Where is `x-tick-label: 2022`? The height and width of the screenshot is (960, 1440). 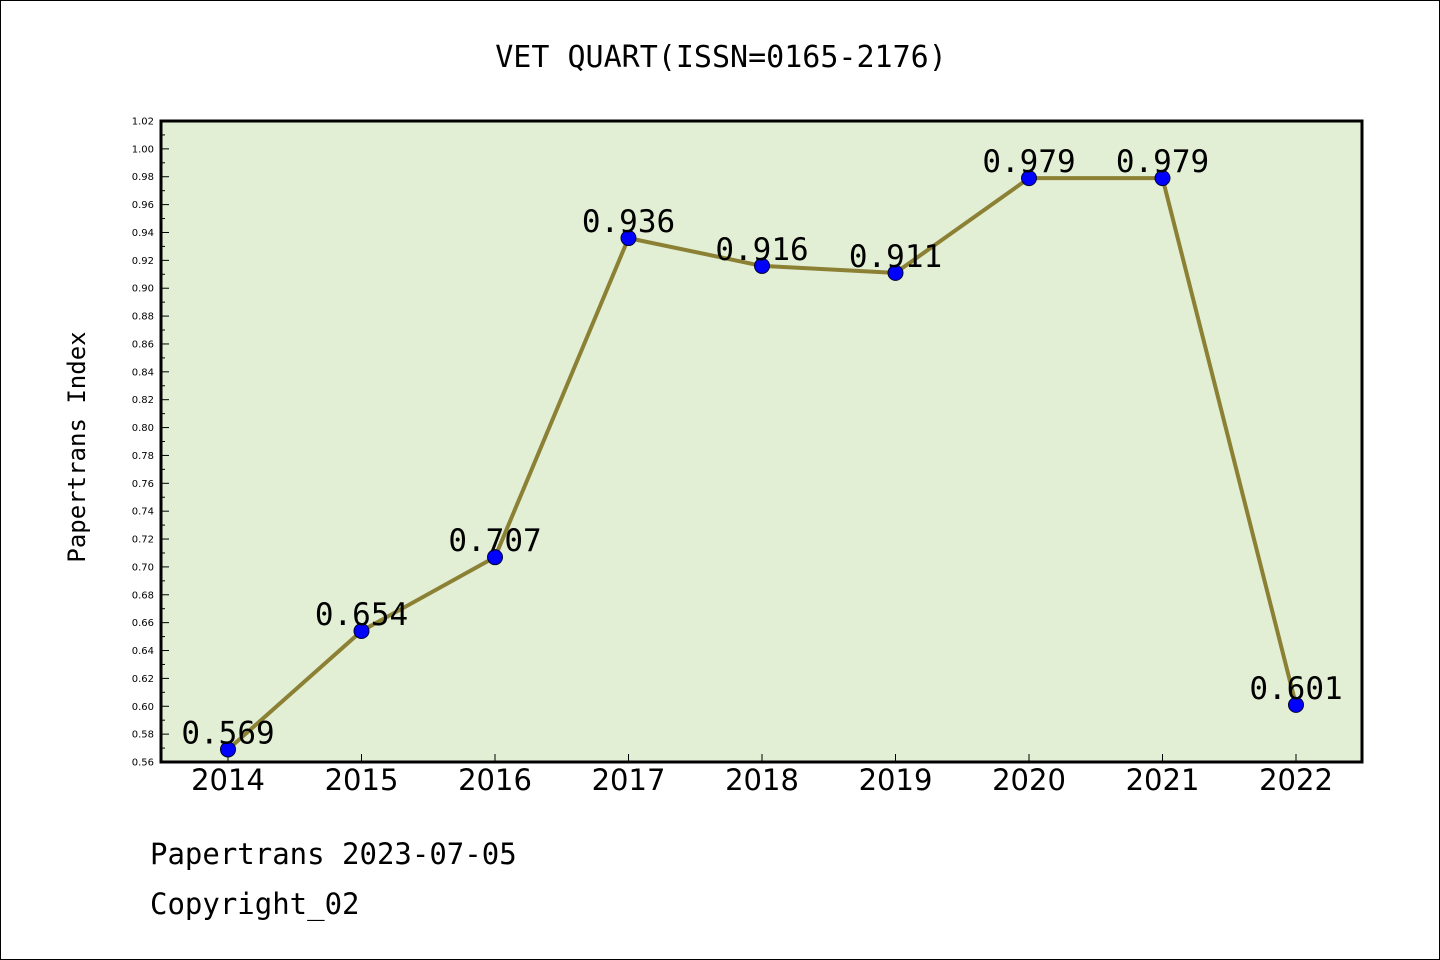
x-tick-label: 2022 is located at coordinates (1296, 780).